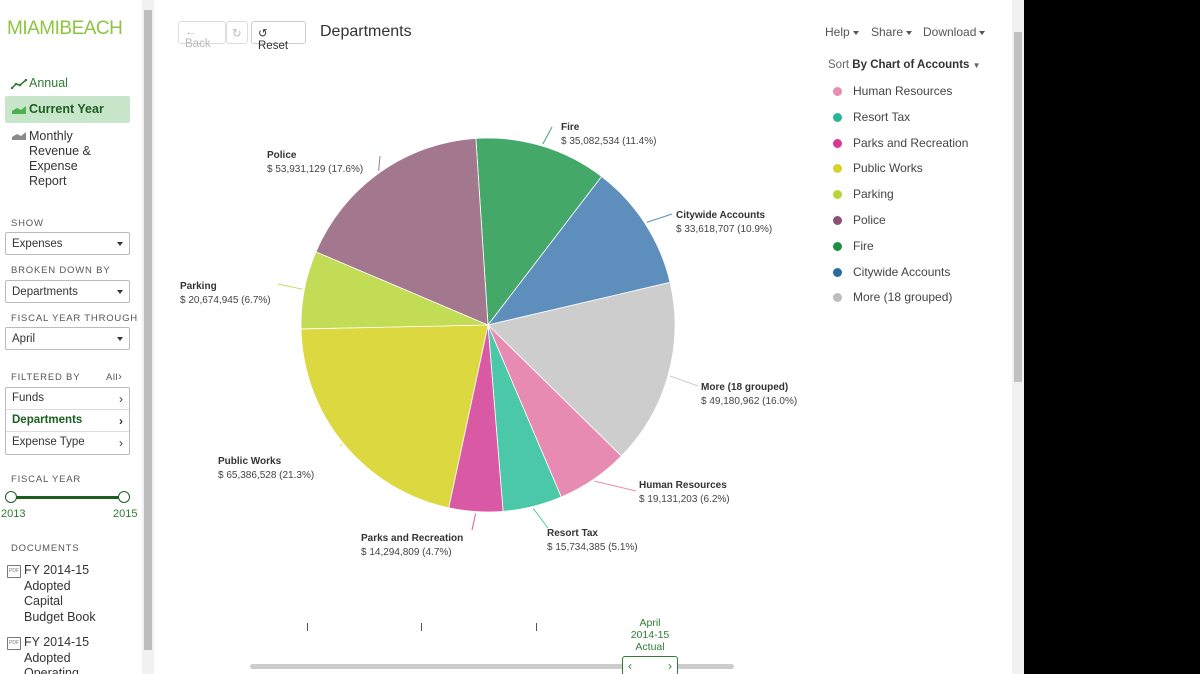 The height and width of the screenshot is (674, 1200). I want to click on legend-item: Fire, so click(900, 252).